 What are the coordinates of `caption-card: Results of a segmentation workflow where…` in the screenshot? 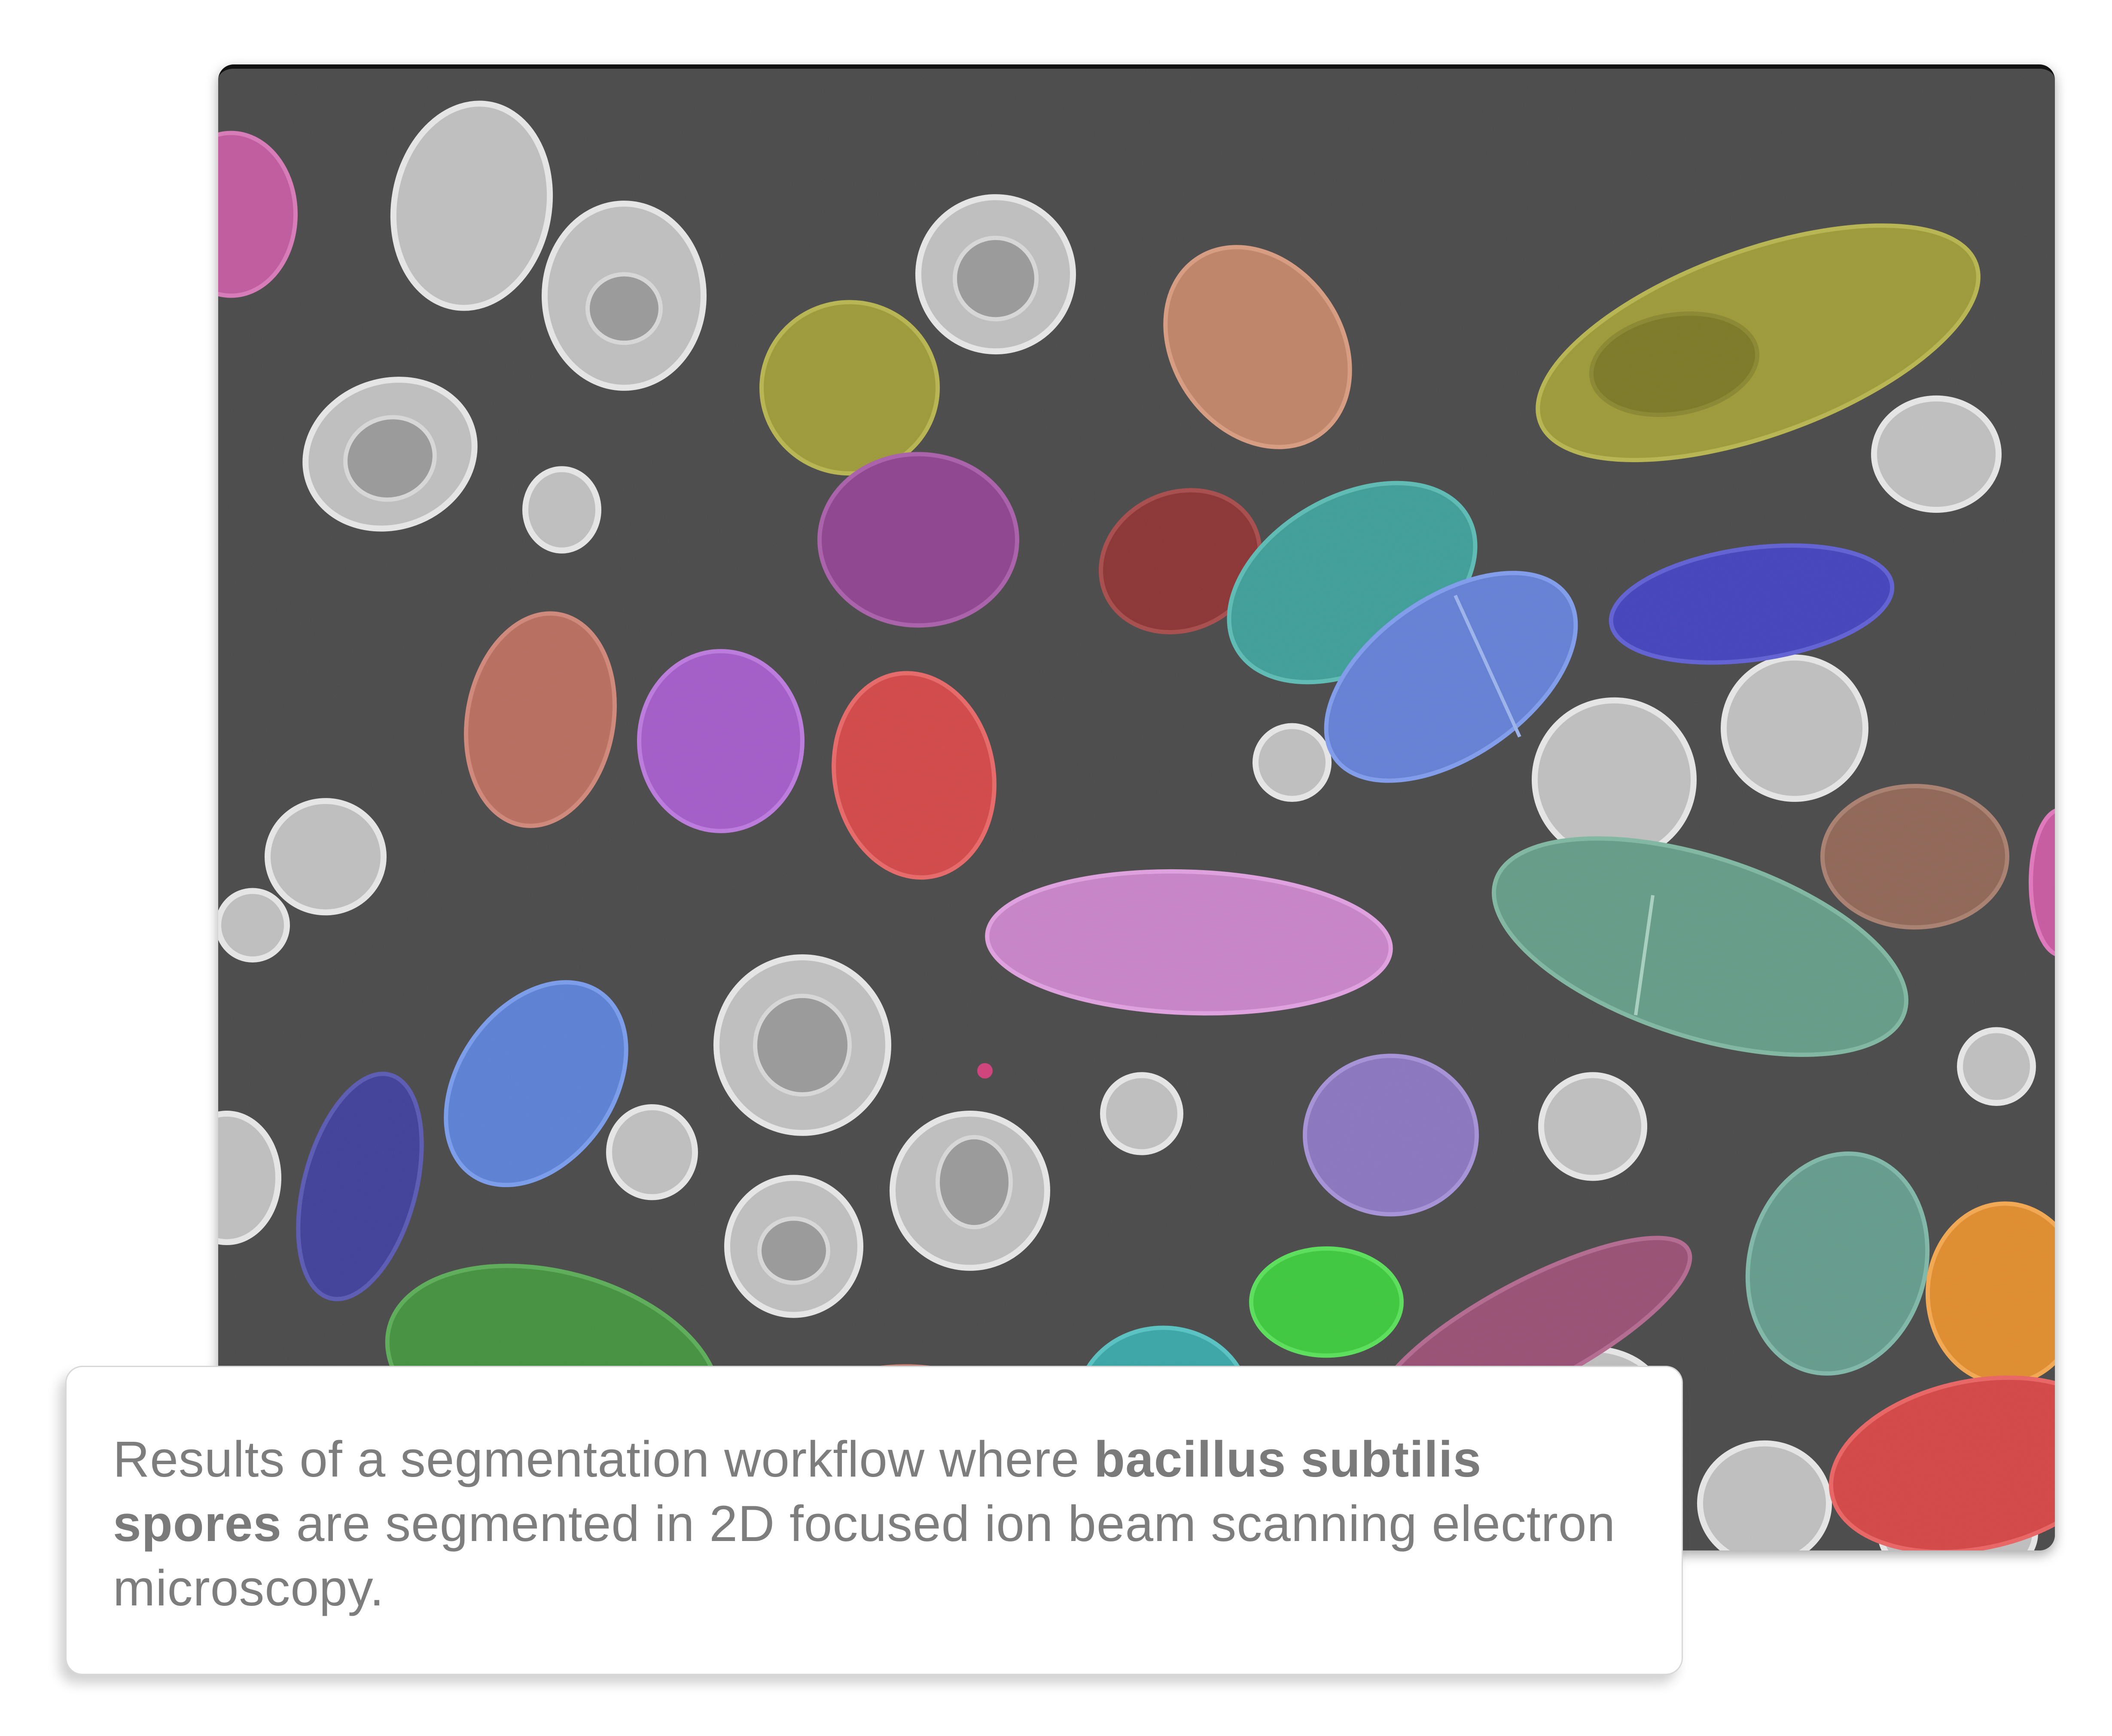 It's located at (874, 1521).